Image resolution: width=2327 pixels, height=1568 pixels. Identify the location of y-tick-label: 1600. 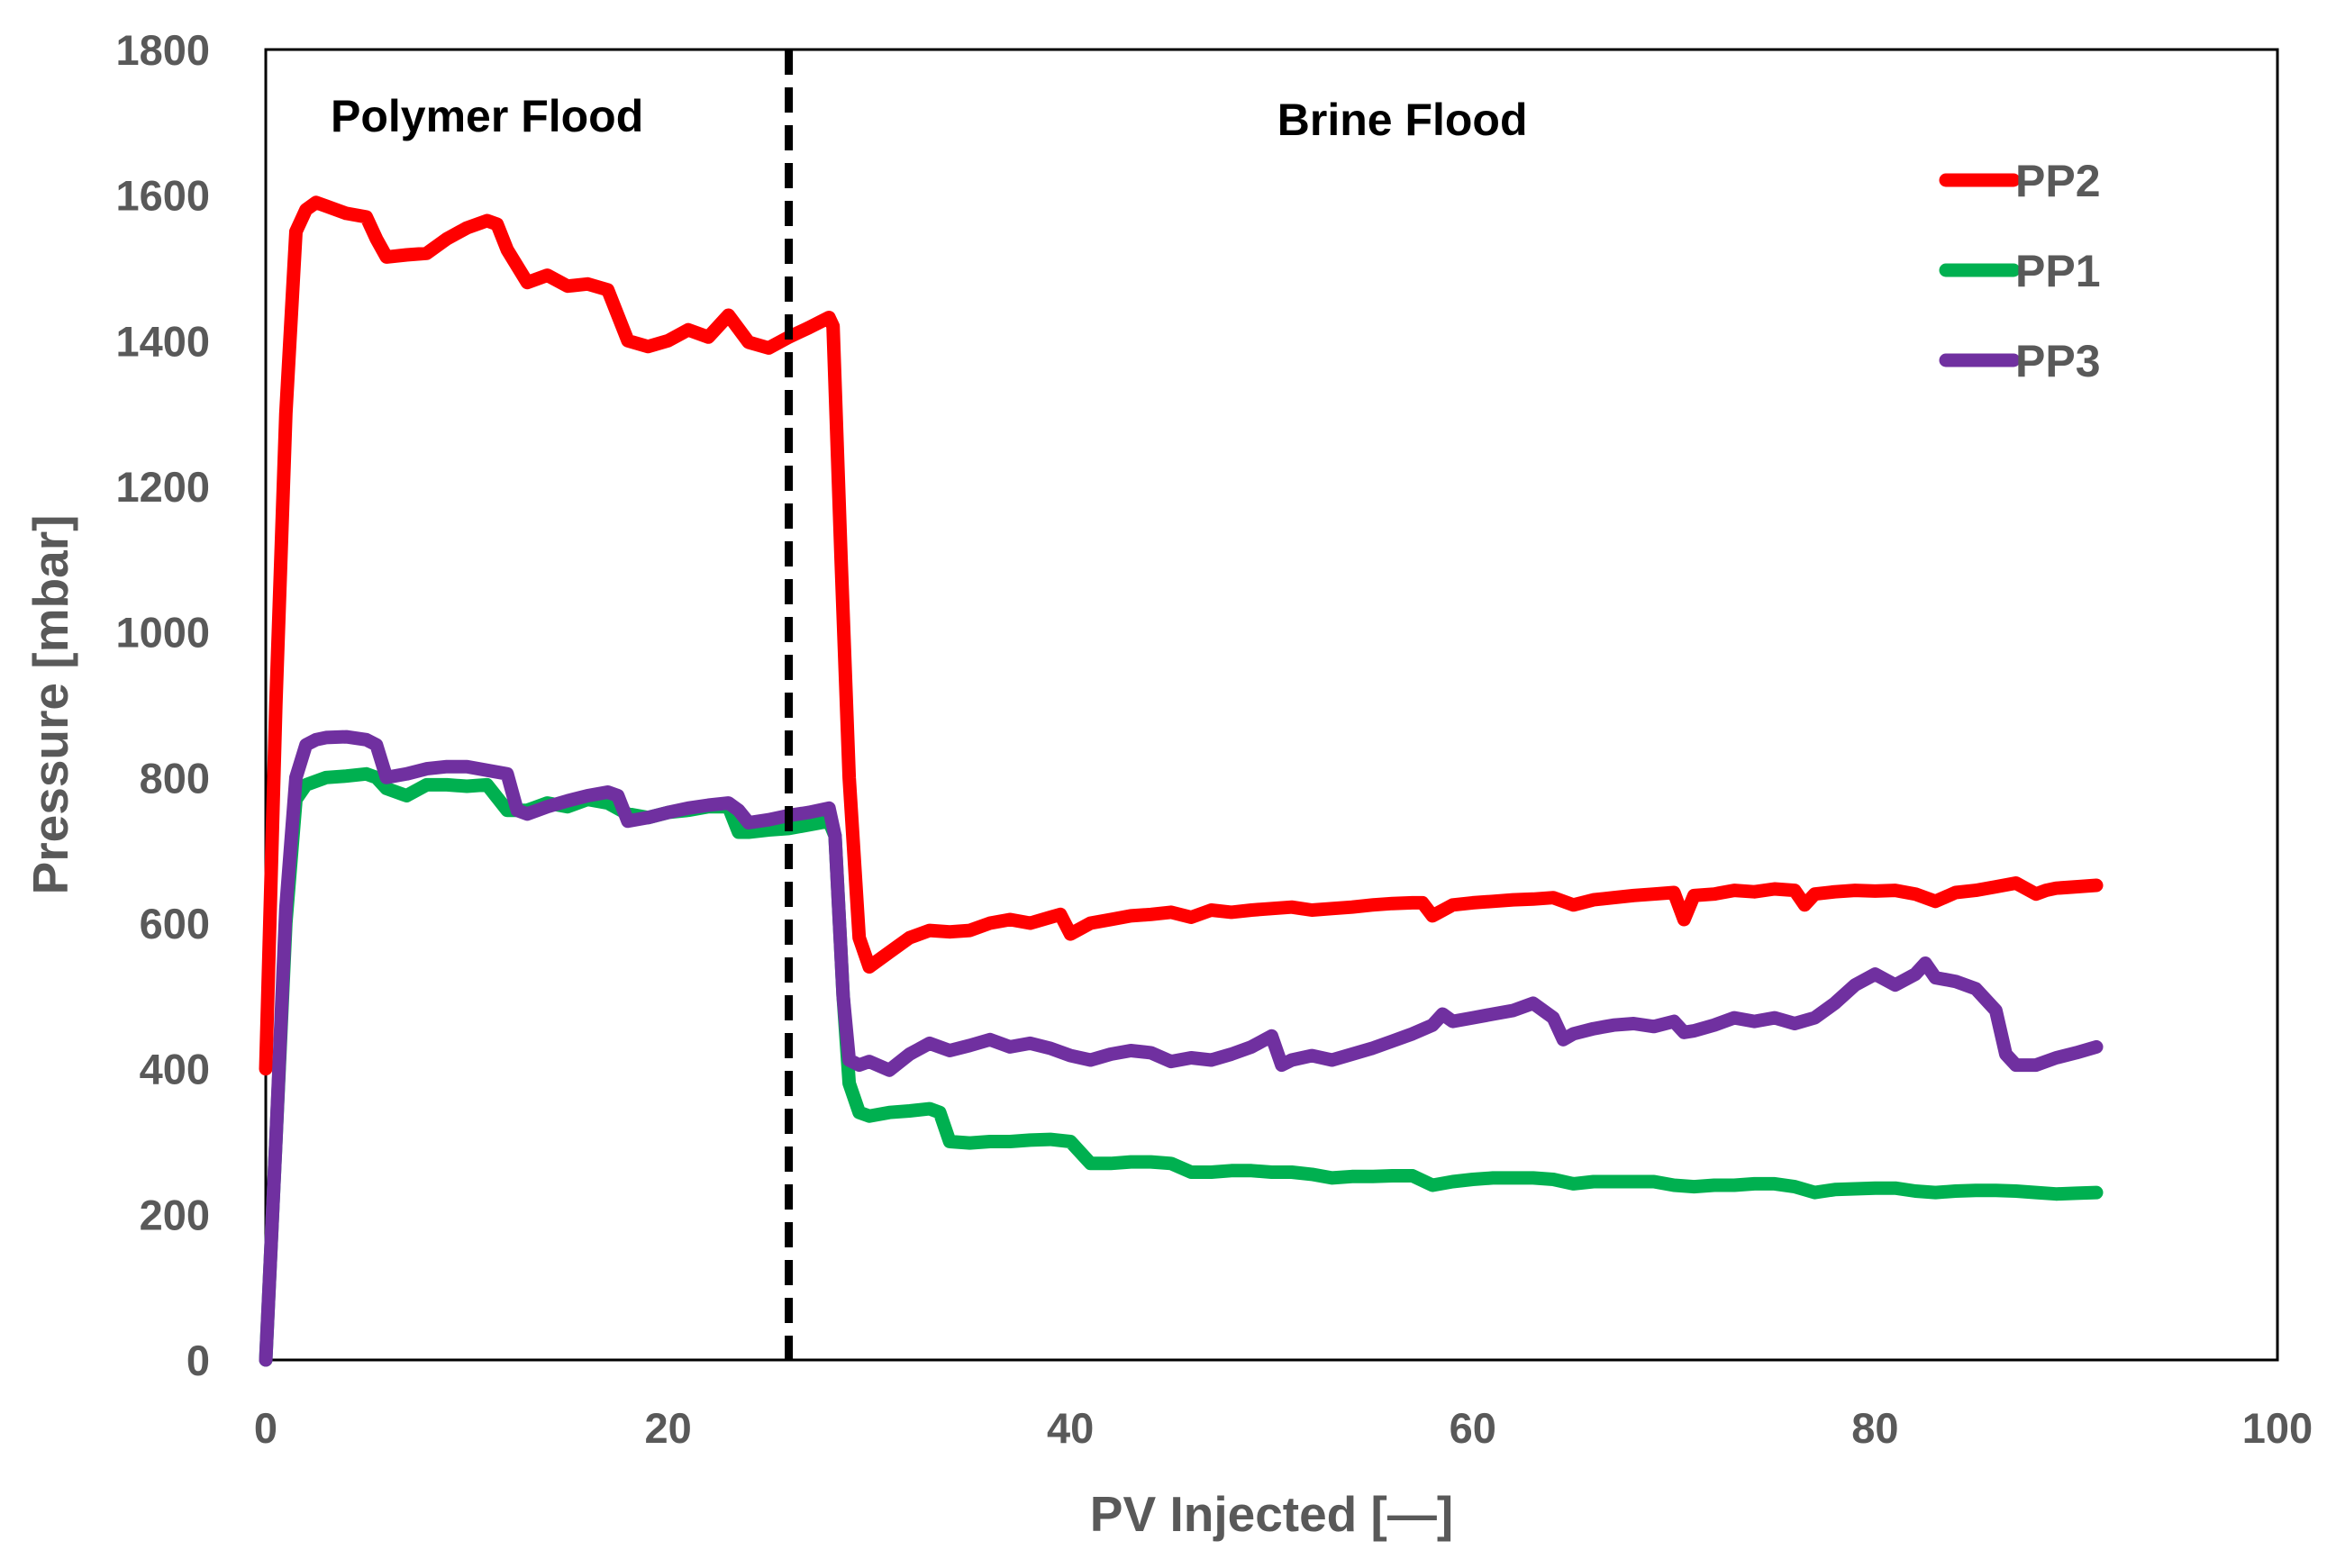
(163, 196).